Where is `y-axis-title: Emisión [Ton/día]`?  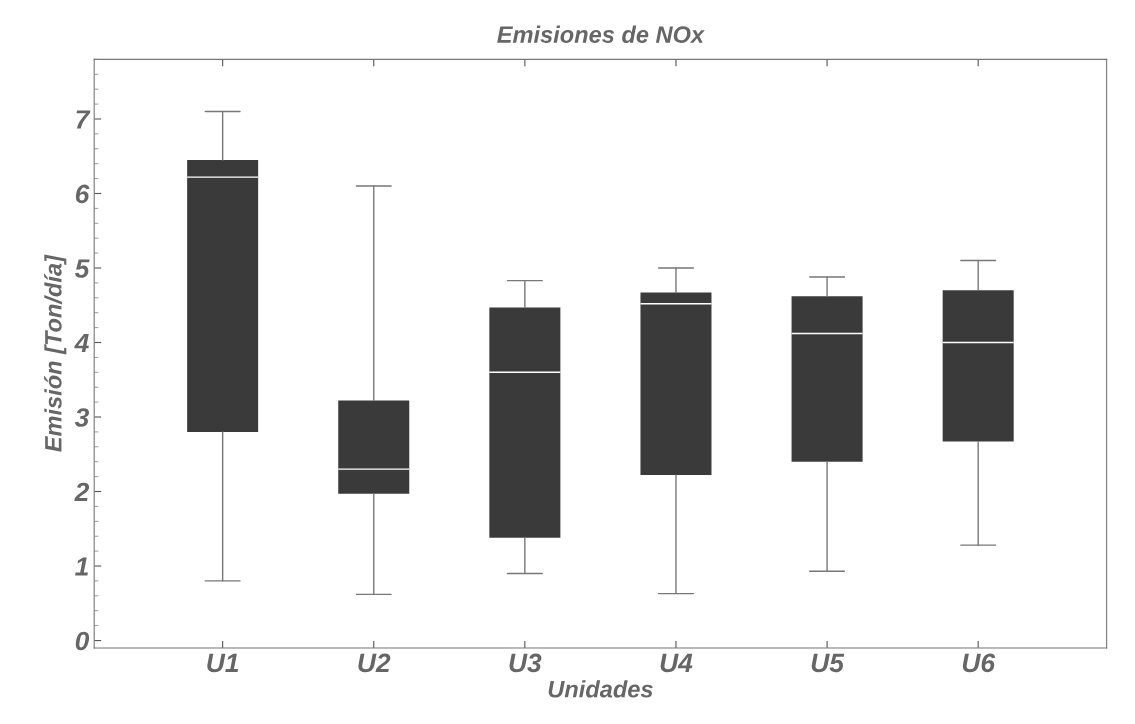
y-axis-title: Emisión [Ton/día] is located at coordinates (55, 353).